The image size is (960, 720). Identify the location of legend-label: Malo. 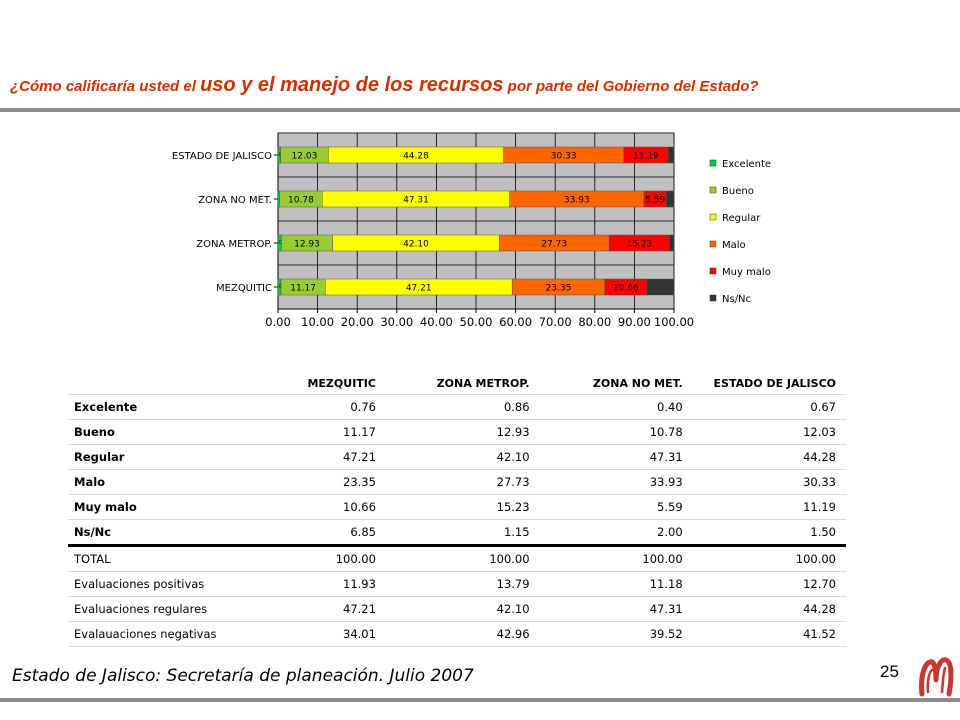
(734, 245).